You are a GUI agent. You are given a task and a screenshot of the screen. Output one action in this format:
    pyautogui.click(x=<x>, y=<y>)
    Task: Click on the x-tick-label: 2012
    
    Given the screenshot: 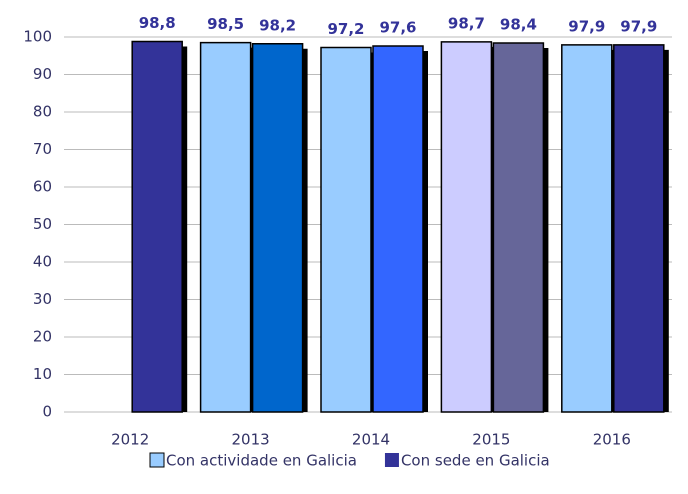 What is the action you would take?
    pyautogui.click(x=130, y=440)
    